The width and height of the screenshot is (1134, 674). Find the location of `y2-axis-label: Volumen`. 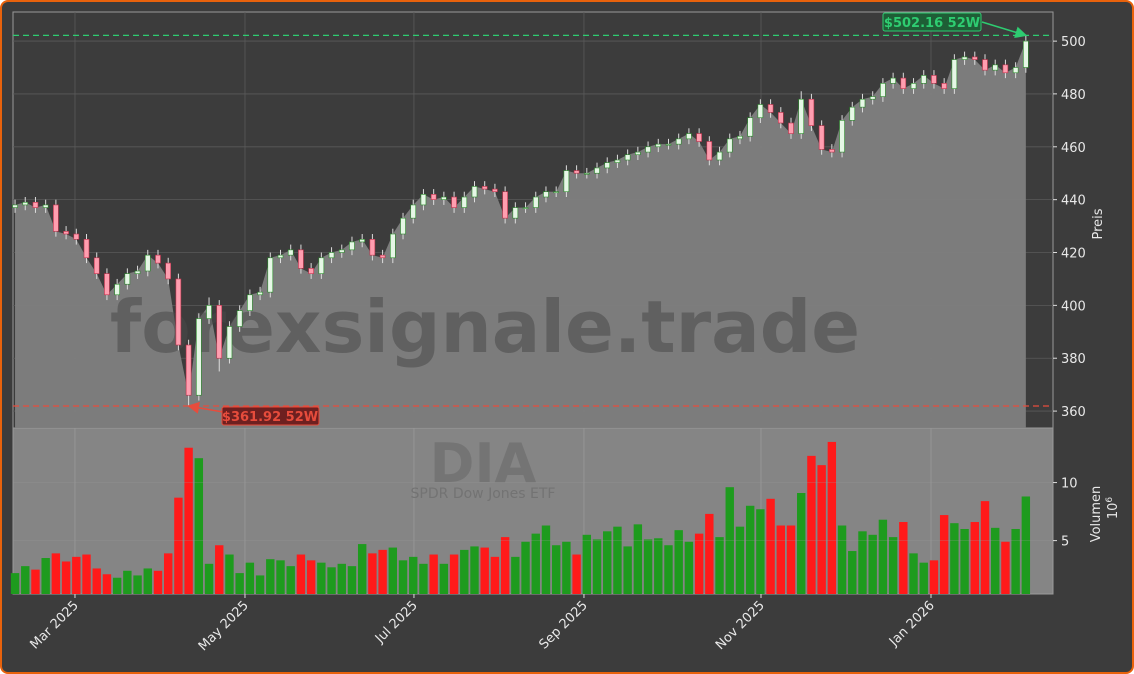

y2-axis-label: Volumen is located at coordinates (1096, 514).